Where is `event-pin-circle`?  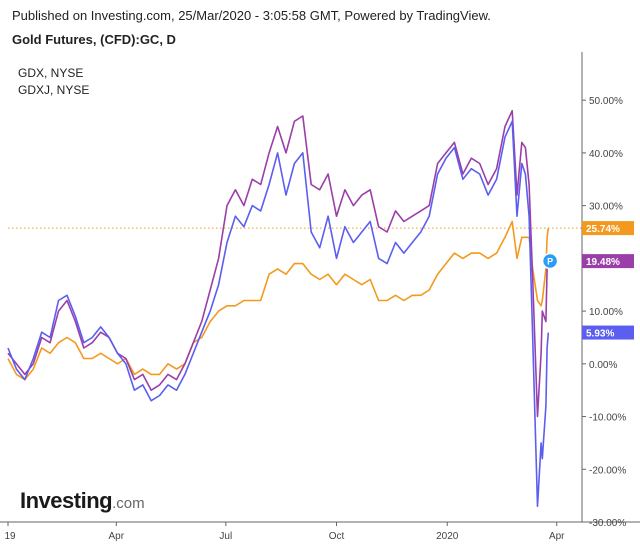 event-pin-circle is located at coordinates (550, 261).